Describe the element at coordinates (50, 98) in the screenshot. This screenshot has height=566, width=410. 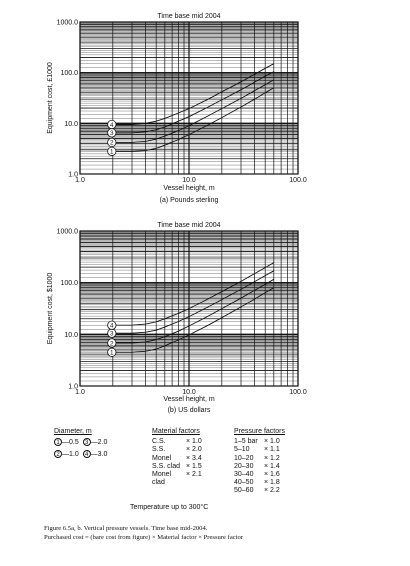
I see `y-axis-label: Equipment cost, £1000` at that location.